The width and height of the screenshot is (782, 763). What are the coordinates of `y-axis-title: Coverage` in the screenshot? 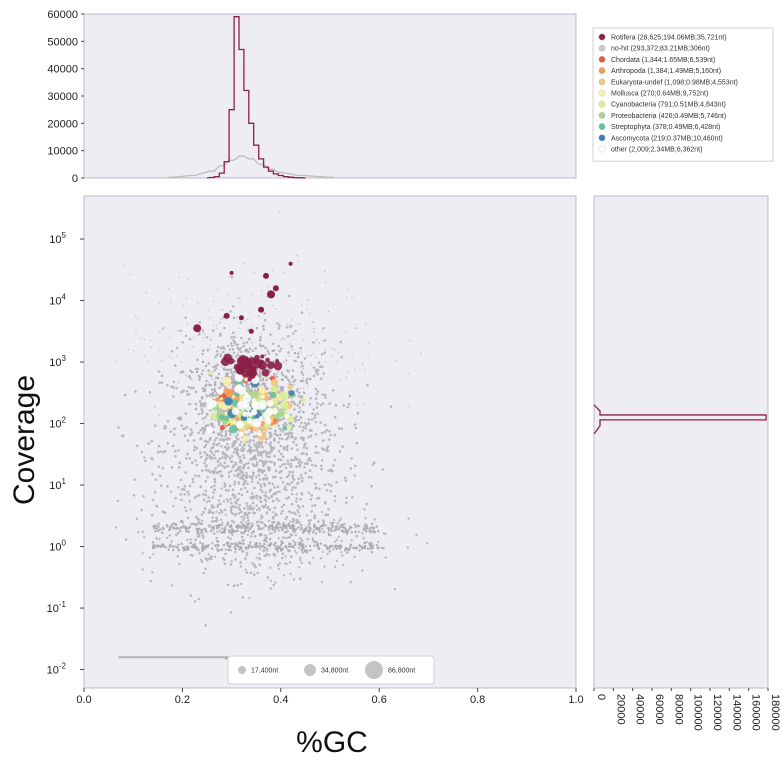 It's located at (24, 440).